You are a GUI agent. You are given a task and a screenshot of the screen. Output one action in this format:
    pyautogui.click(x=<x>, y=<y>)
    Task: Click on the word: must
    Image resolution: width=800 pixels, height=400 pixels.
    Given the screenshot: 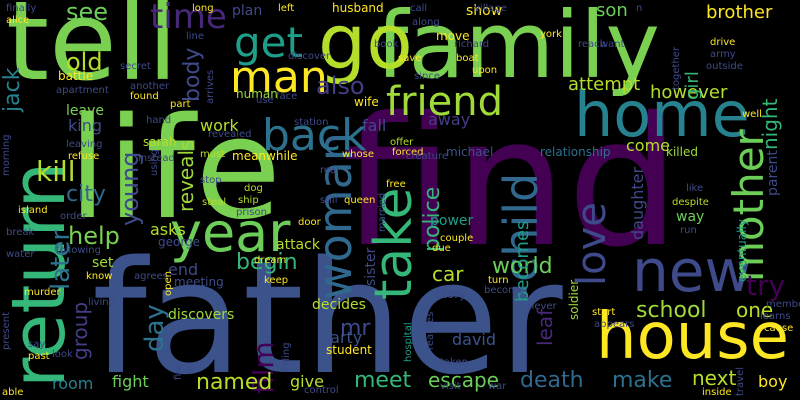 What is the action you would take?
    pyautogui.click(x=213, y=154)
    